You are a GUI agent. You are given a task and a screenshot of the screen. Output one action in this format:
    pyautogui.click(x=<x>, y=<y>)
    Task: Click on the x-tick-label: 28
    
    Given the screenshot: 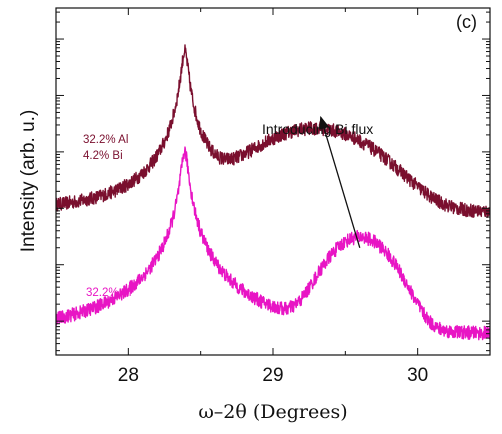 What is the action you would take?
    pyautogui.click(x=128, y=375)
    